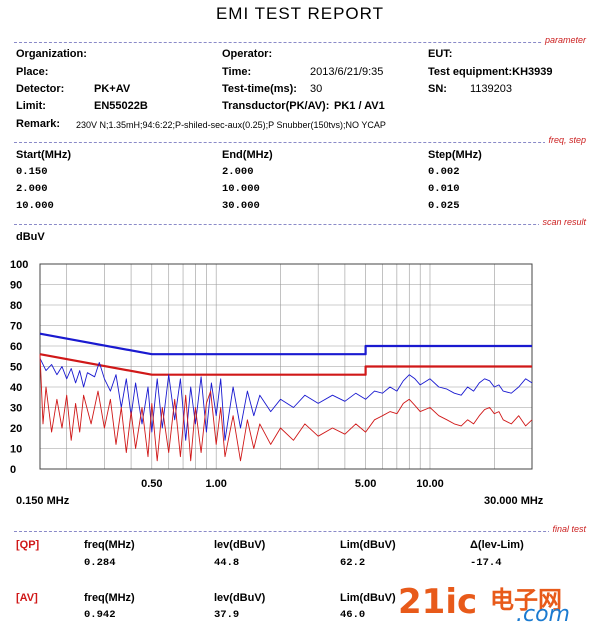  Describe the element at coordinates (316, 89) in the screenshot. I see `test-time-value: 30` at that location.